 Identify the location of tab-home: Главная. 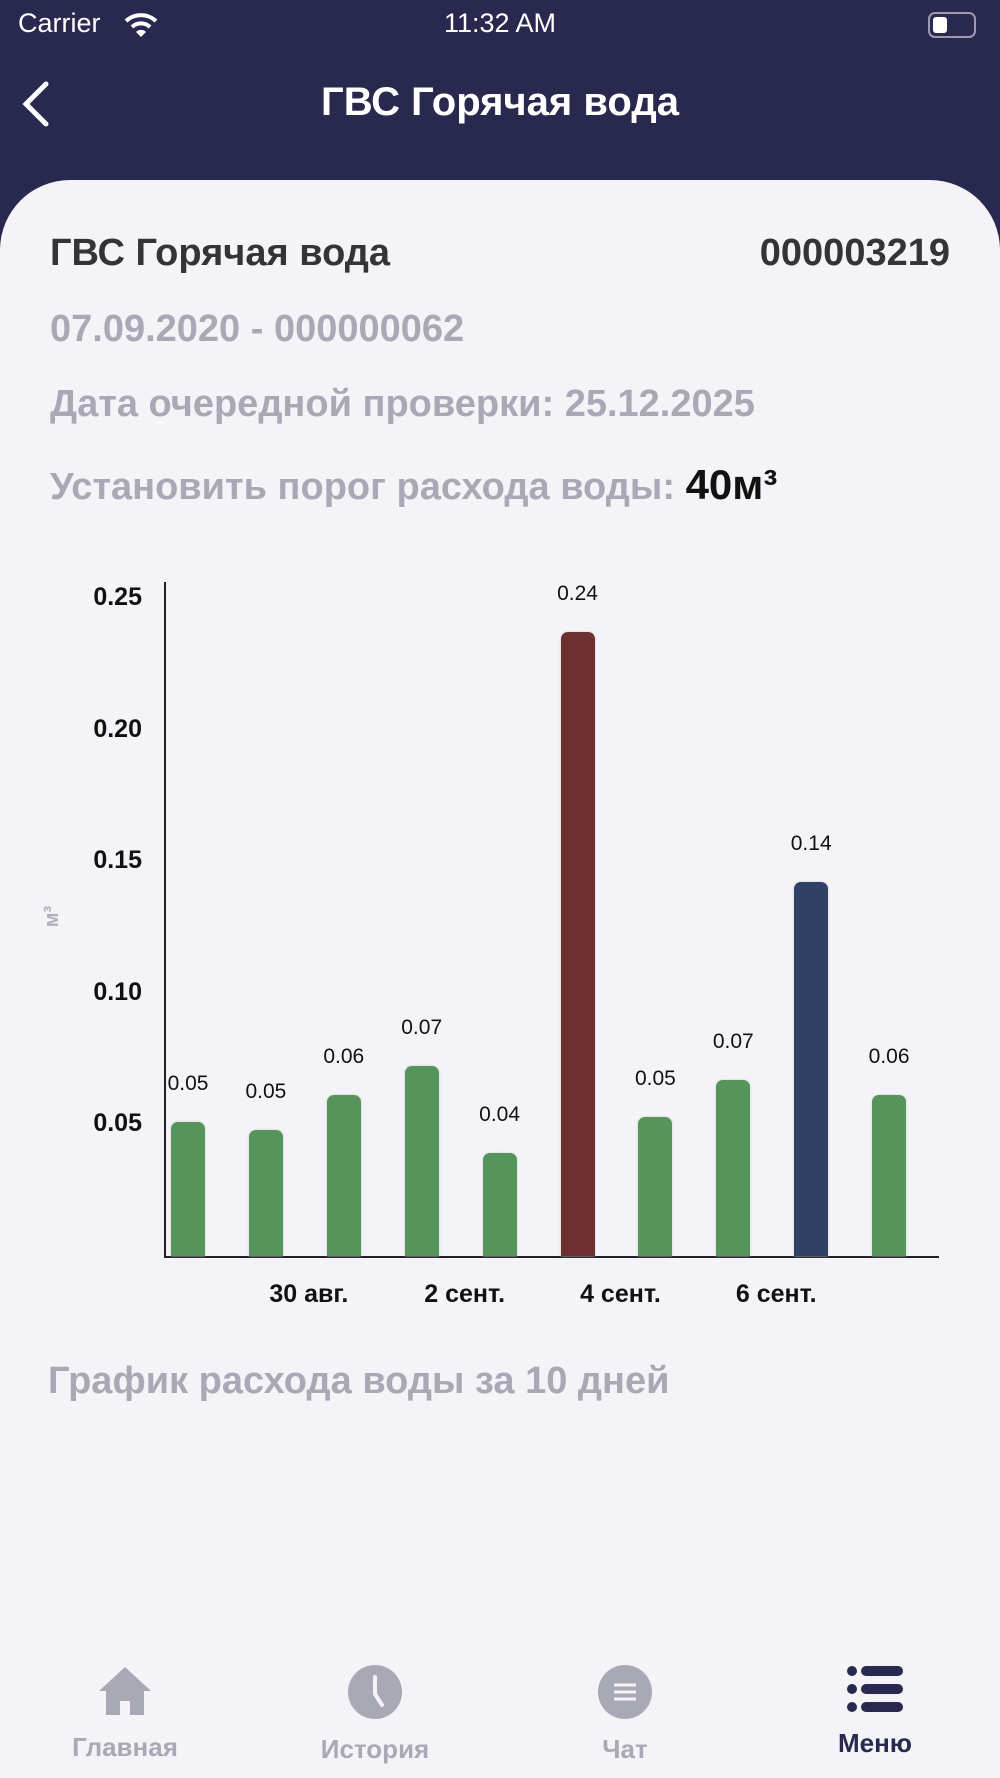
(125, 1714).